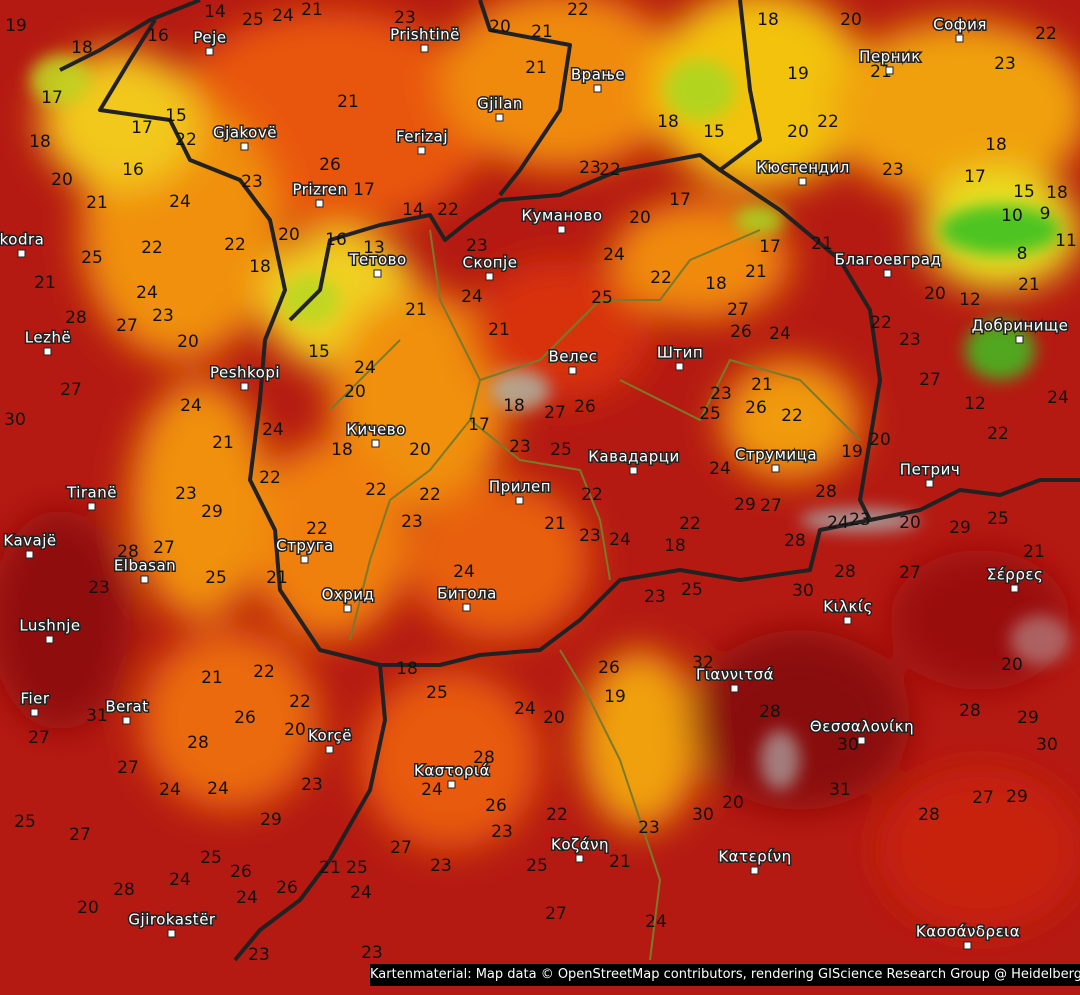 The image size is (1080, 995). Describe the element at coordinates (598, 75) in the screenshot. I see `city-name: Врање` at that location.